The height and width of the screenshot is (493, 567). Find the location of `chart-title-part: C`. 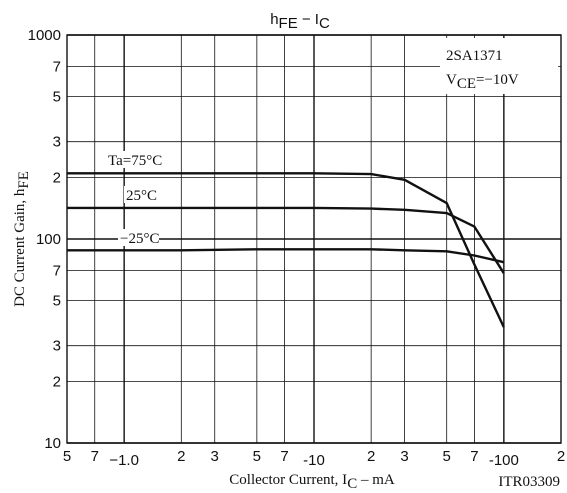

chart-title-part: C is located at coordinates (324, 23).